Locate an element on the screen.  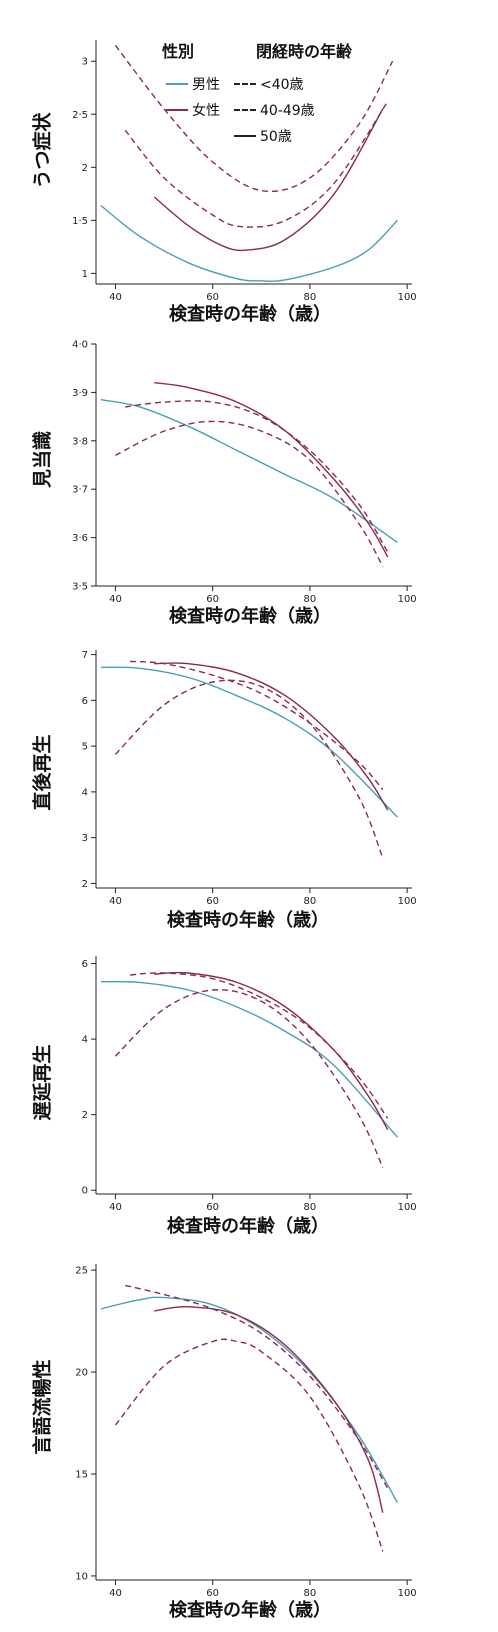
chart-plot-orientation: 3·5 3·6 3·7 3·8 3·9 4·0 40 60 80 100 is located at coordinates (244, 473).